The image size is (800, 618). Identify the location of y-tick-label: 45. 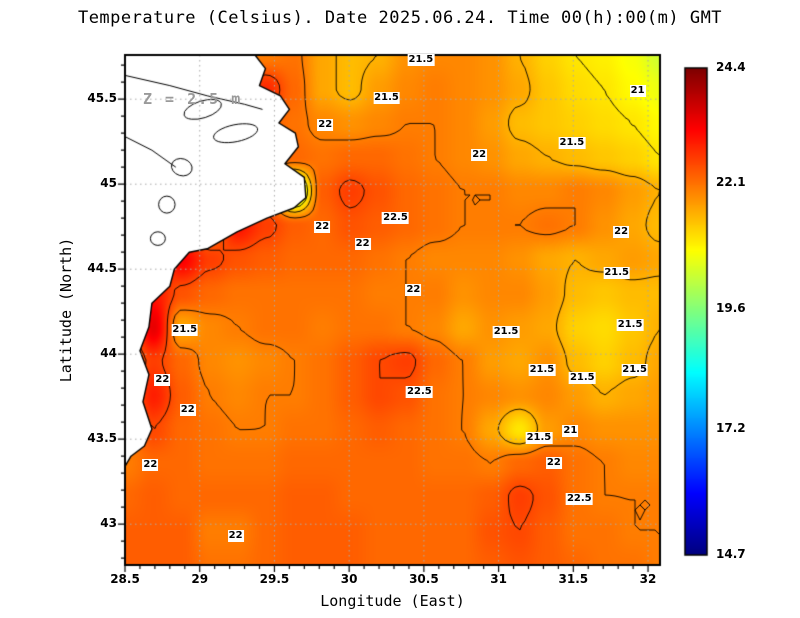
(108, 183).